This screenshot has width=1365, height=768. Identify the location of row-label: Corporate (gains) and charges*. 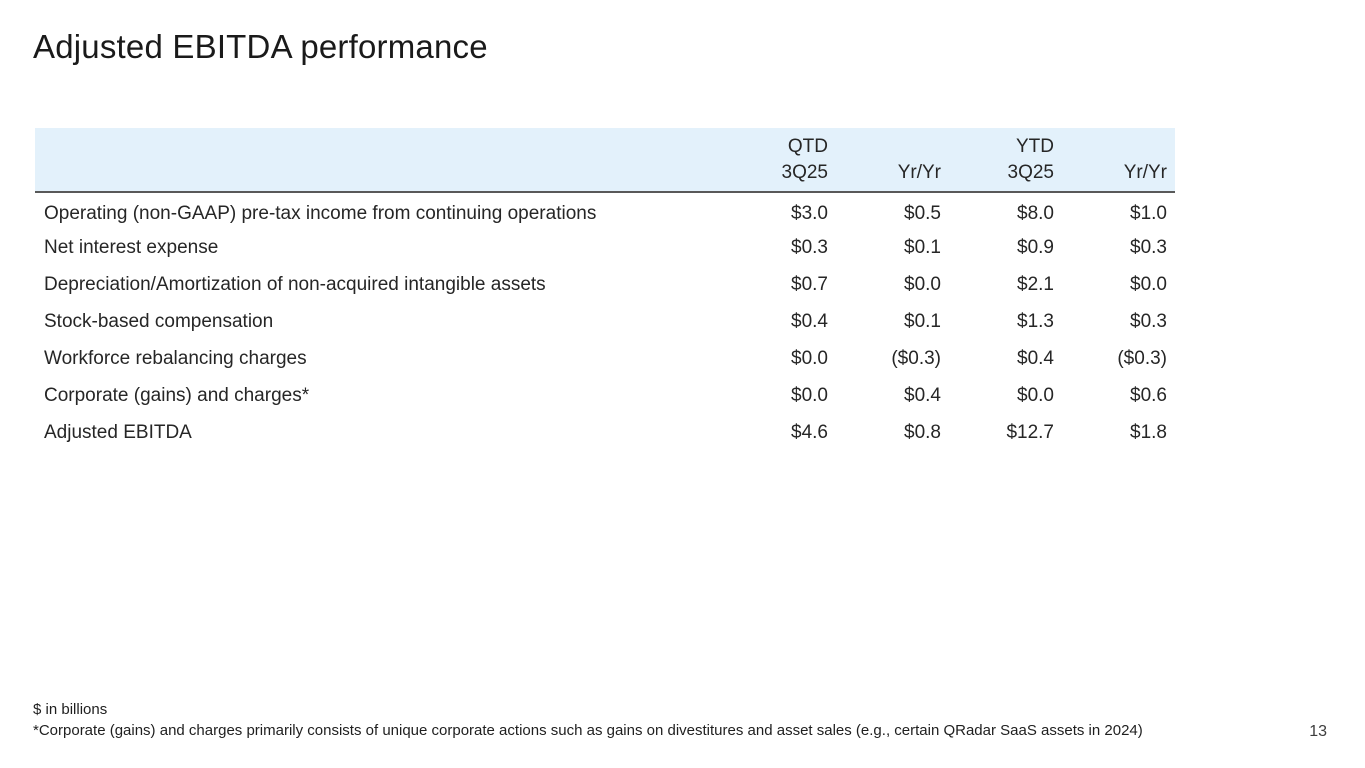
(177, 395).